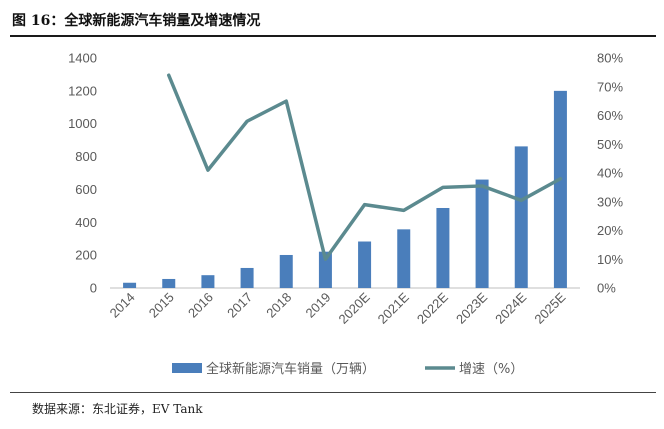 This screenshot has width=664, height=429. Describe the element at coordinates (610, 115) in the screenshot. I see `right-tick-label: 60%` at that location.